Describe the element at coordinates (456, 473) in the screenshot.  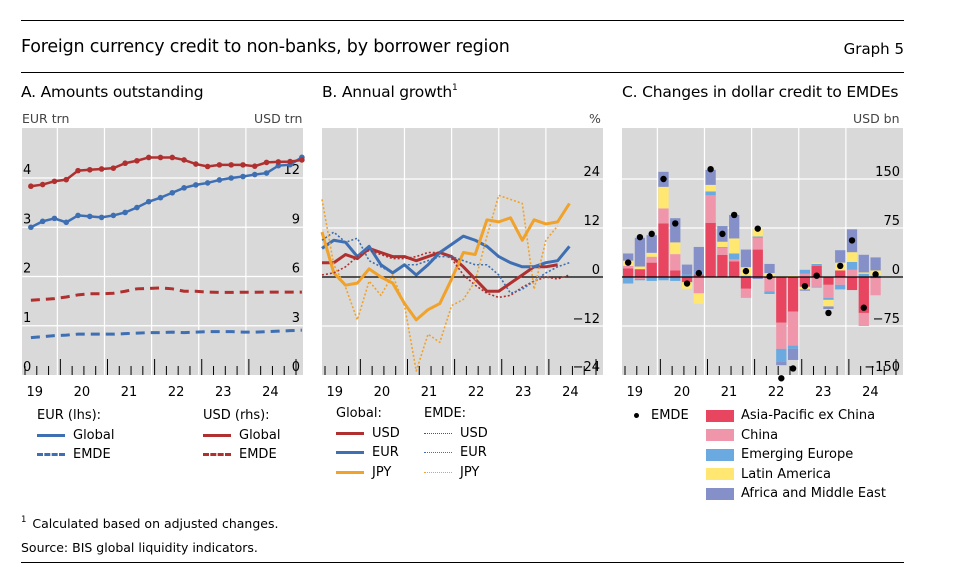
I see `legend-emde-jpy: JPY` at that location.